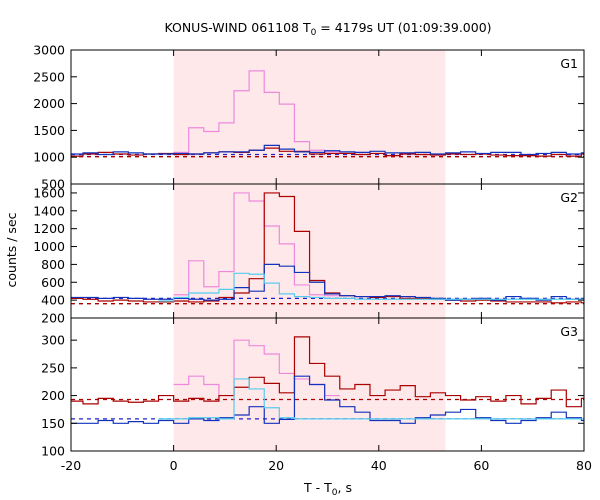 This screenshot has width=600, height=500. I want to click on panel-label: G3, so click(569, 331).